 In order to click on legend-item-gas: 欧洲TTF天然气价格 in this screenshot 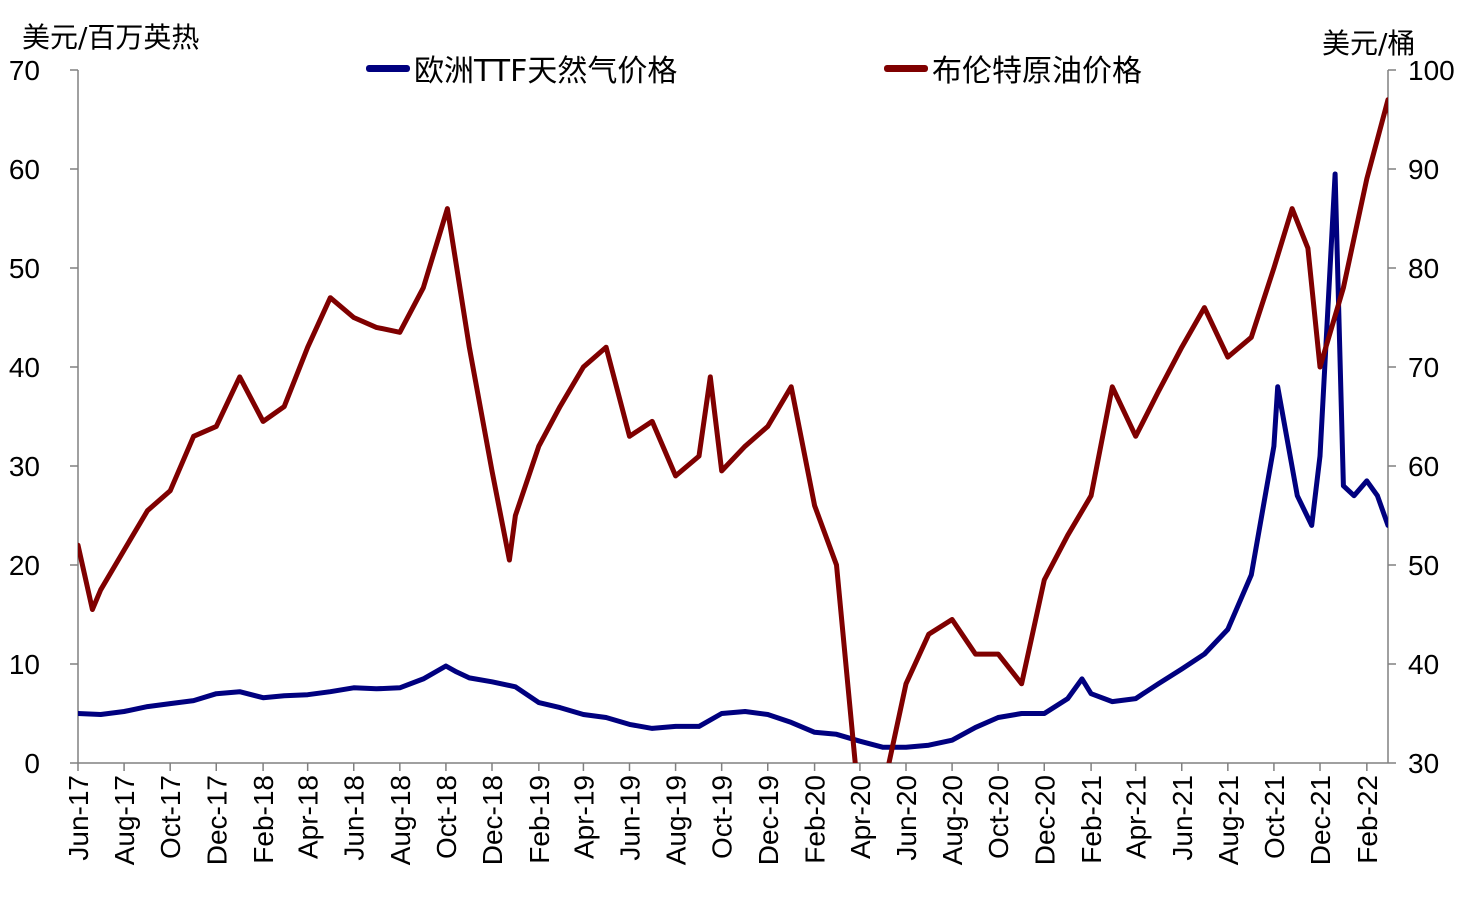, I will do `click(521, 68)`.